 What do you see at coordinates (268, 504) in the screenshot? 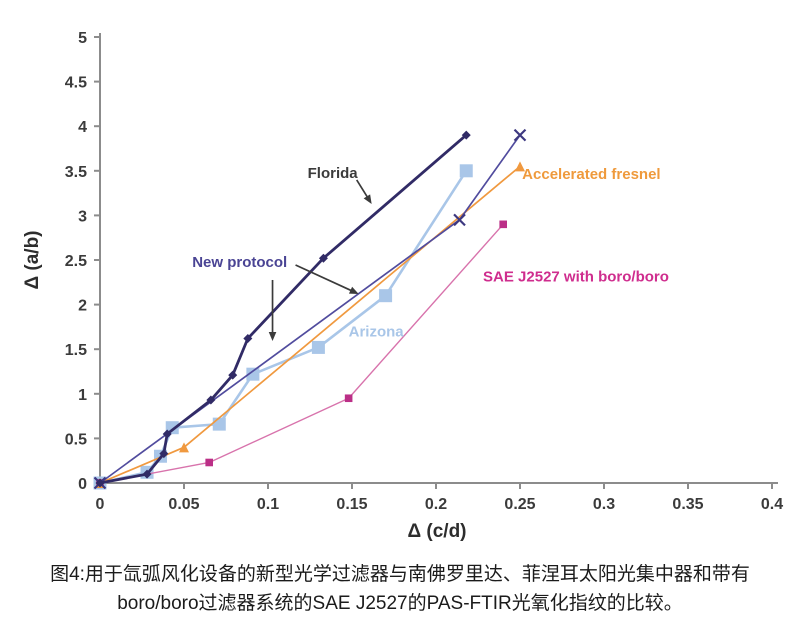
I see `x-tick-label: 0.1` at bounding box center [268, 504].